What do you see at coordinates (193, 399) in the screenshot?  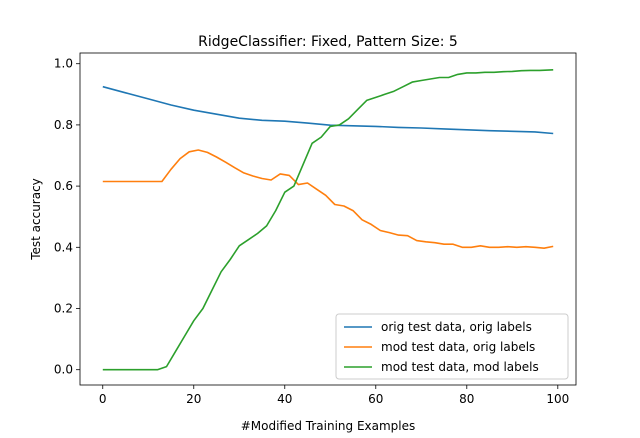 I see `x-tick-label: 20` at bounding box center [193, 399].